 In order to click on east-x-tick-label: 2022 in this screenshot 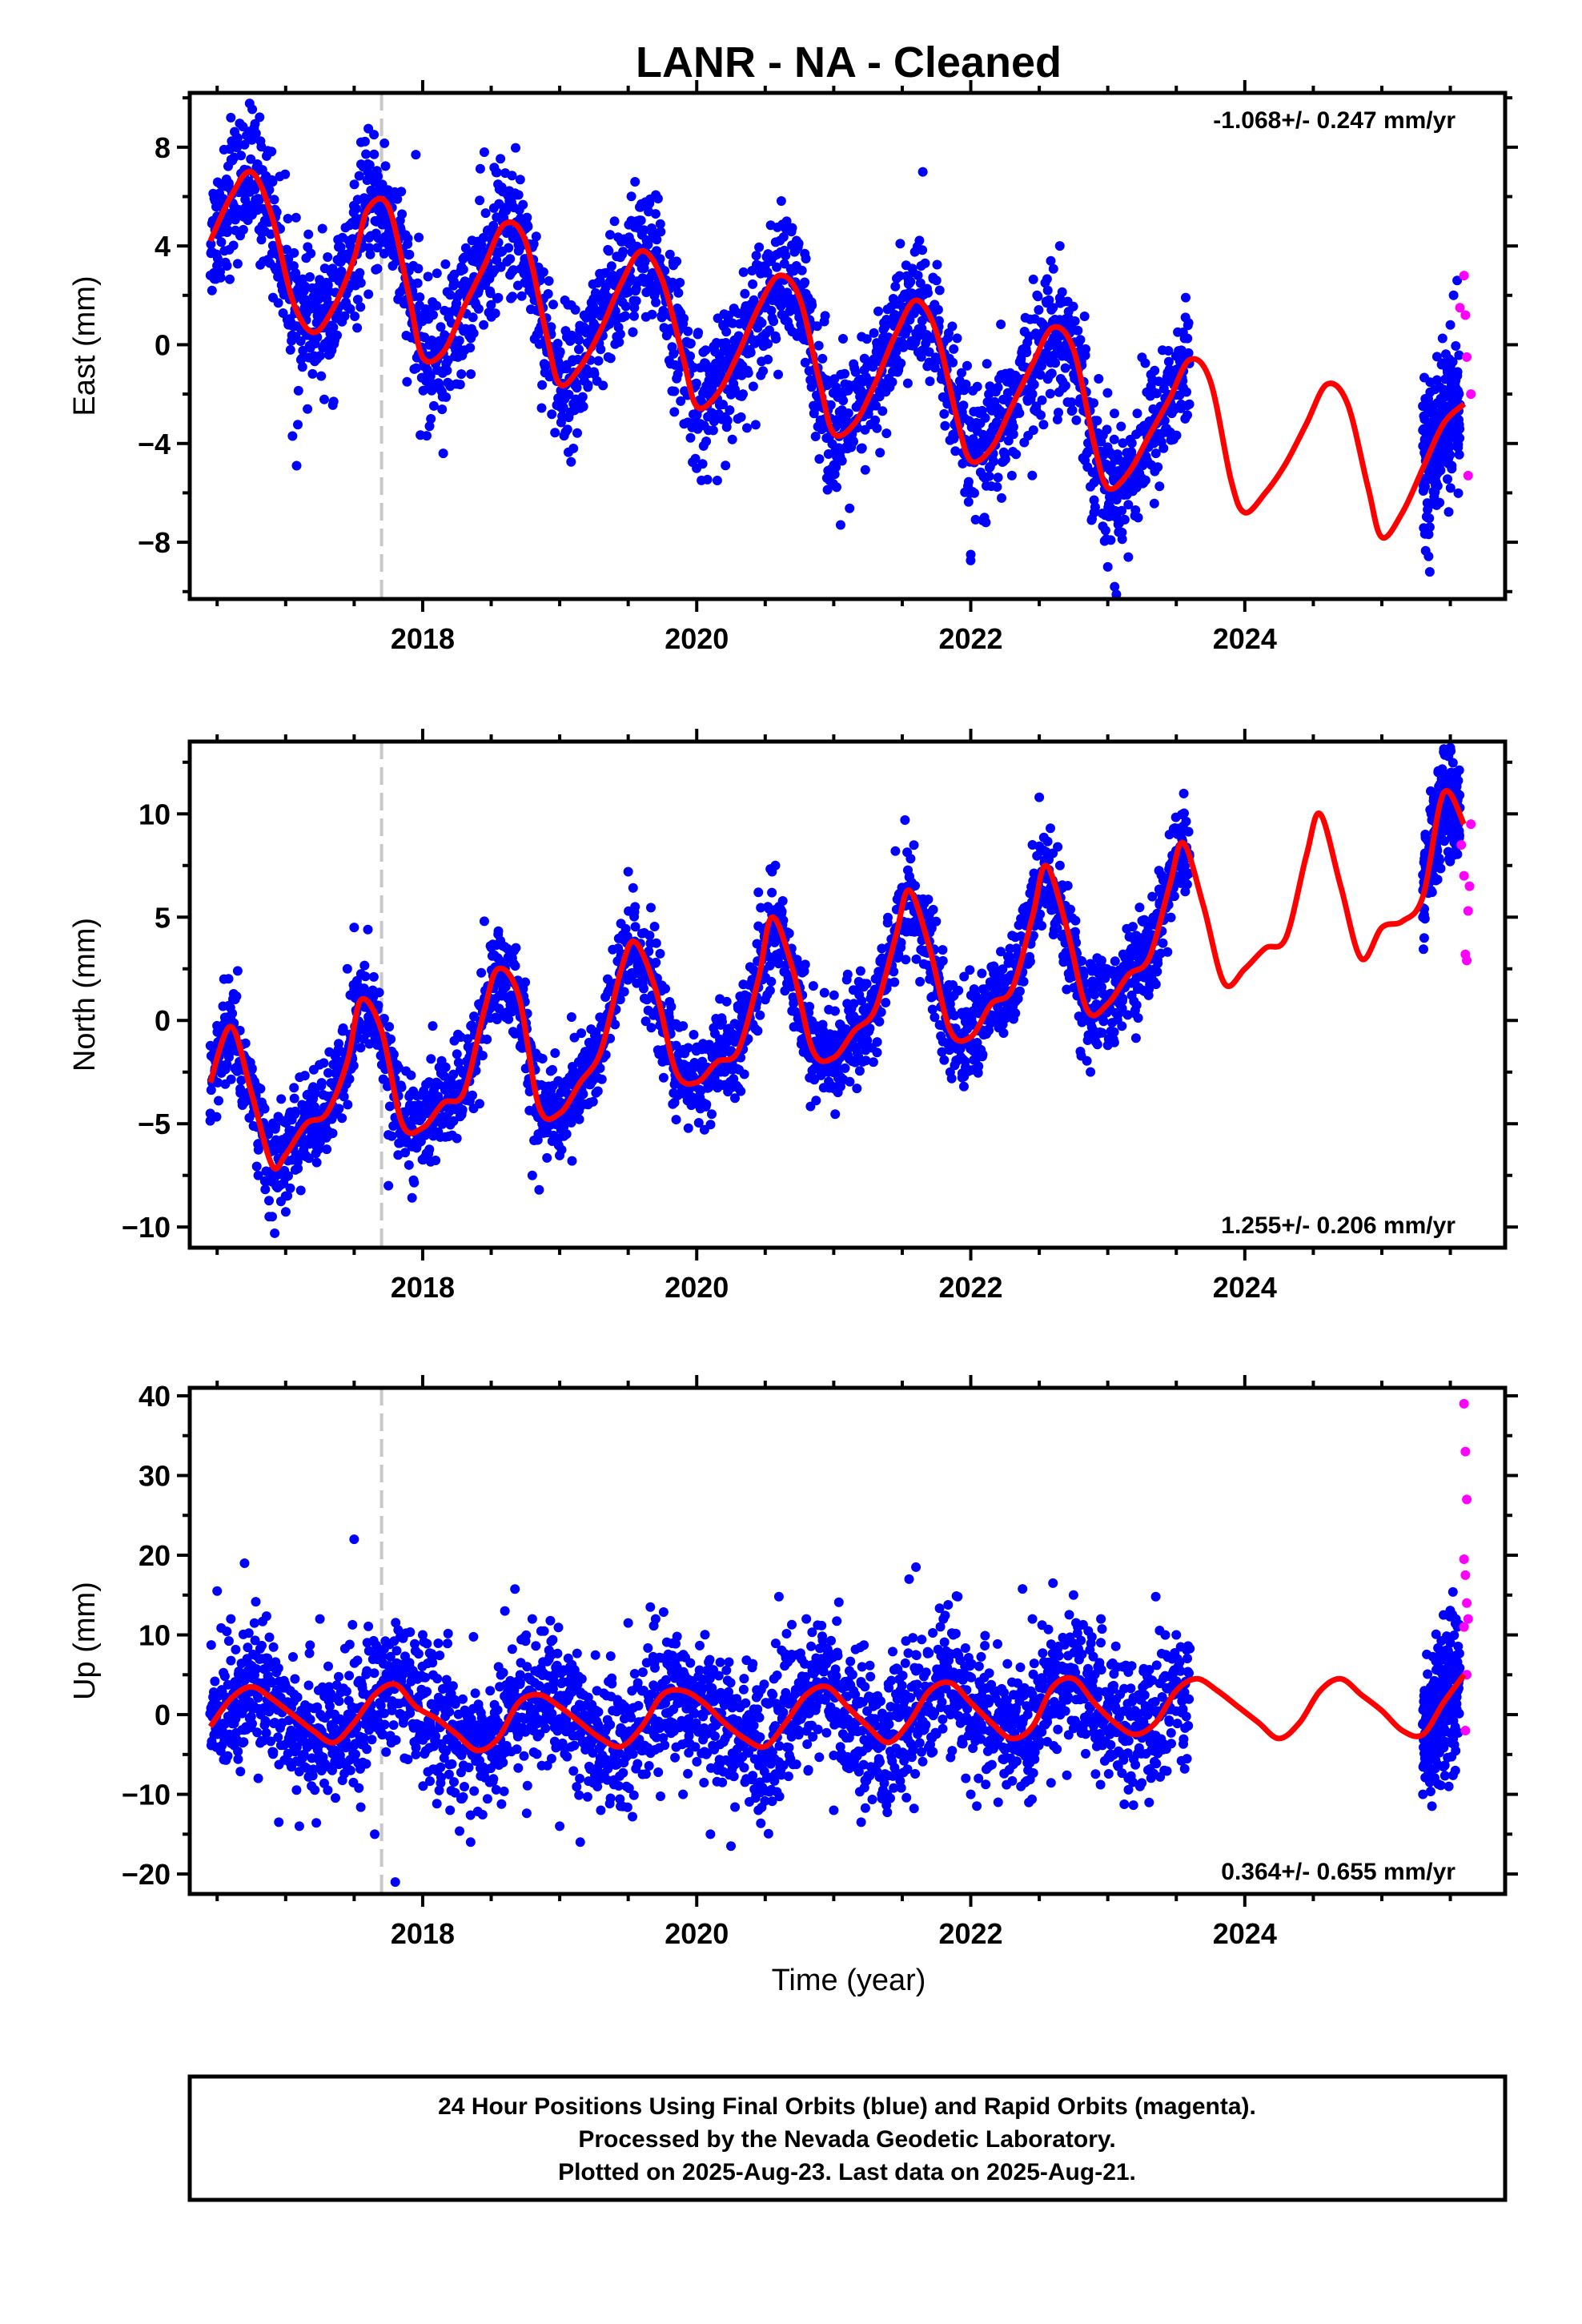, I will do `click(970, 638)`.